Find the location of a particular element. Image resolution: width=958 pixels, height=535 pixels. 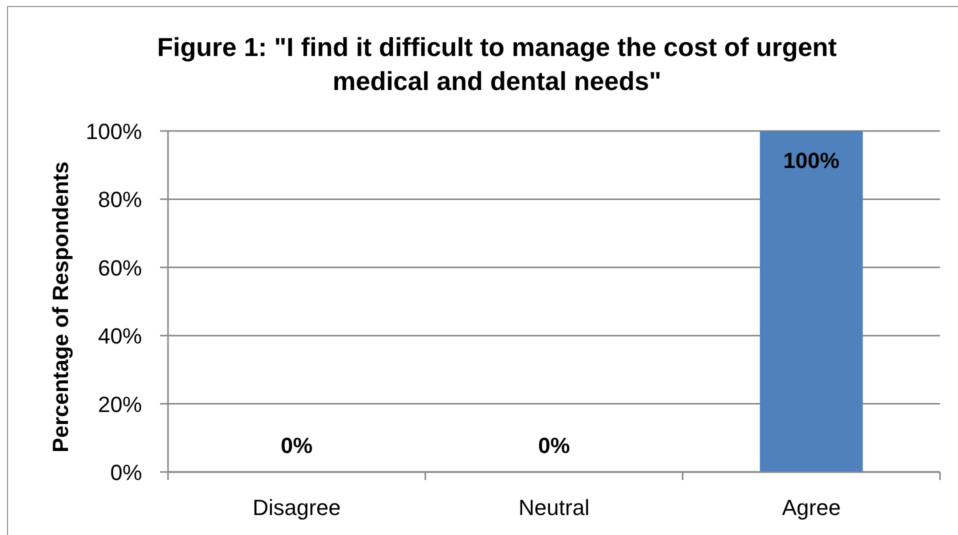

y-tick-label: 20% is located at coordinates (120, 403).